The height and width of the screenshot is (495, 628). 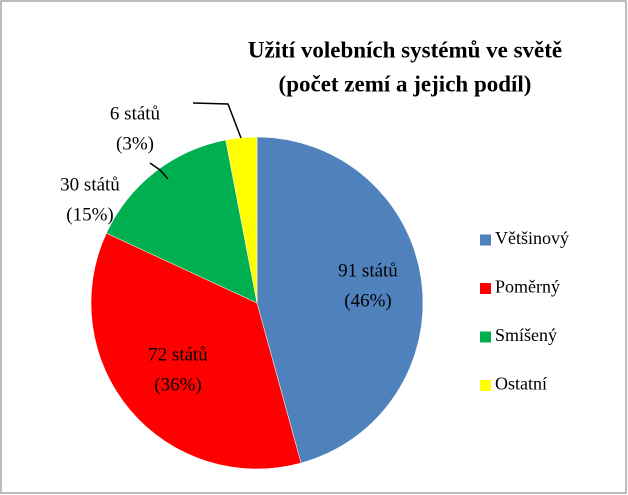 I want to click on data-label: (36%), so click(x=177, y=384).